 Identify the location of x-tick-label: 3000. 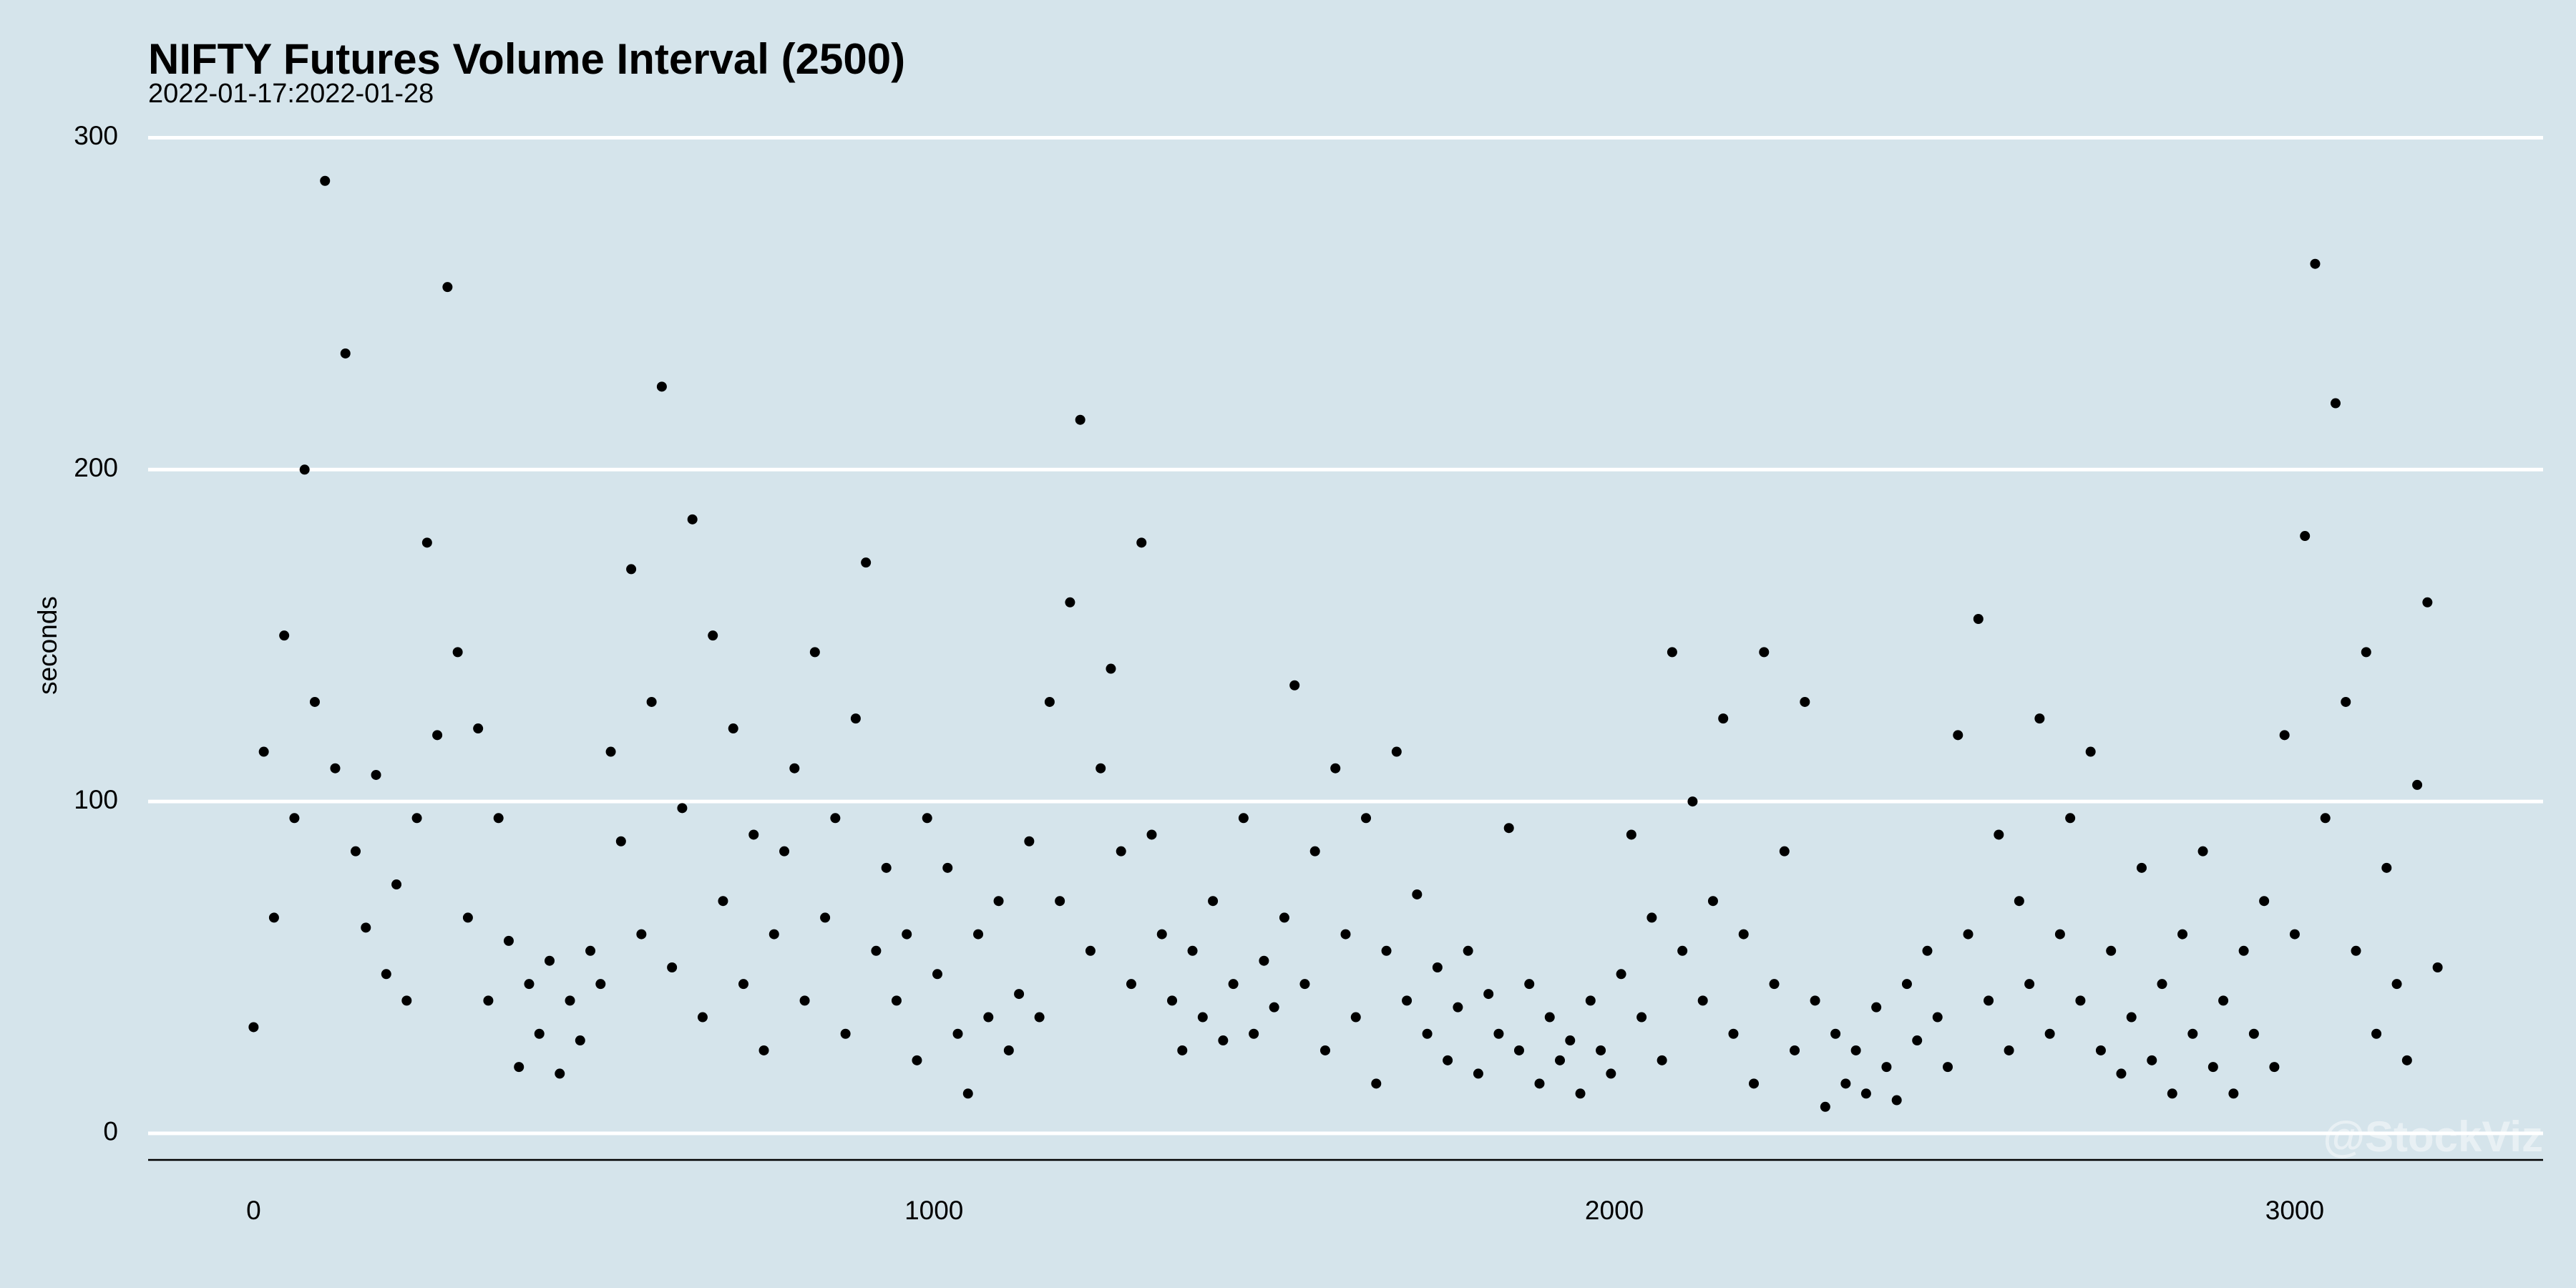
(2294, 1210).